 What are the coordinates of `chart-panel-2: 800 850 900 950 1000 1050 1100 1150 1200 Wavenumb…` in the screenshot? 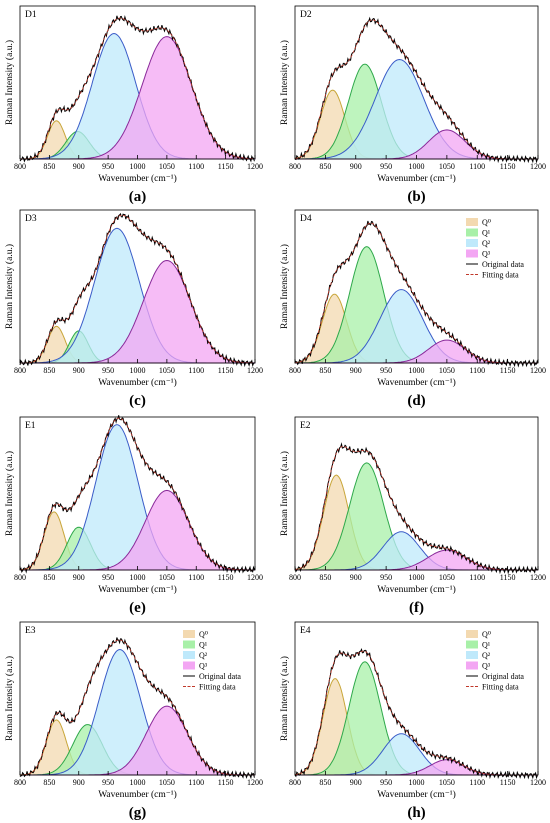 It's located at (412, 105).